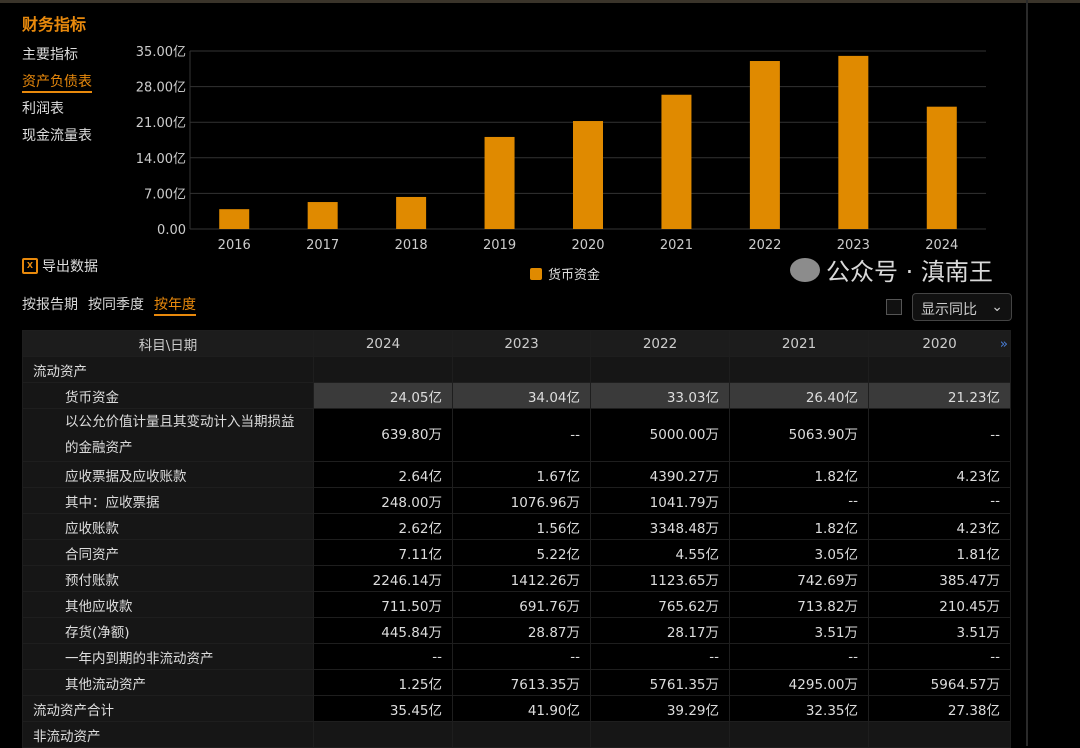 This screenshot has height=748, width=1080. What do you see at coordinates (587, 245) in the screenshot?
I see `x-tick-label: 2020` at bounding box center [587, 245].